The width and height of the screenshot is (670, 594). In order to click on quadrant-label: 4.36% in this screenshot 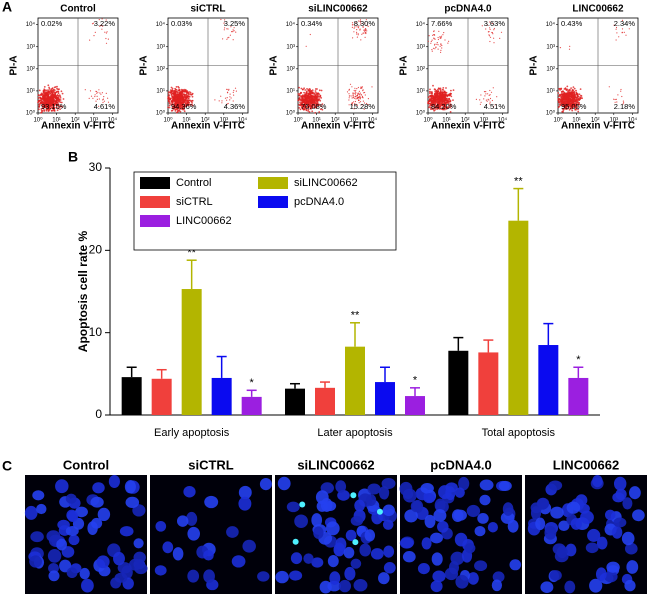, I will do `click(235, 106)`.